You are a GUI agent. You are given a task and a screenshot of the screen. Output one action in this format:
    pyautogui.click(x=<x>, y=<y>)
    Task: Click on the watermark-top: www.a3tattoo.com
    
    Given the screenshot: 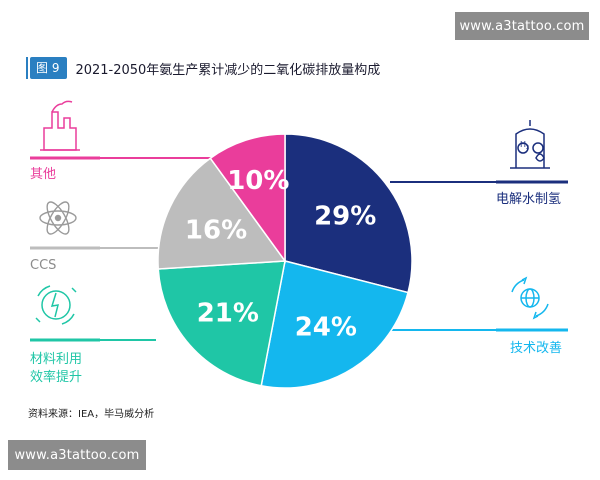 What is the action you would take?
    pyautogui.click(x=522, y=26)
    